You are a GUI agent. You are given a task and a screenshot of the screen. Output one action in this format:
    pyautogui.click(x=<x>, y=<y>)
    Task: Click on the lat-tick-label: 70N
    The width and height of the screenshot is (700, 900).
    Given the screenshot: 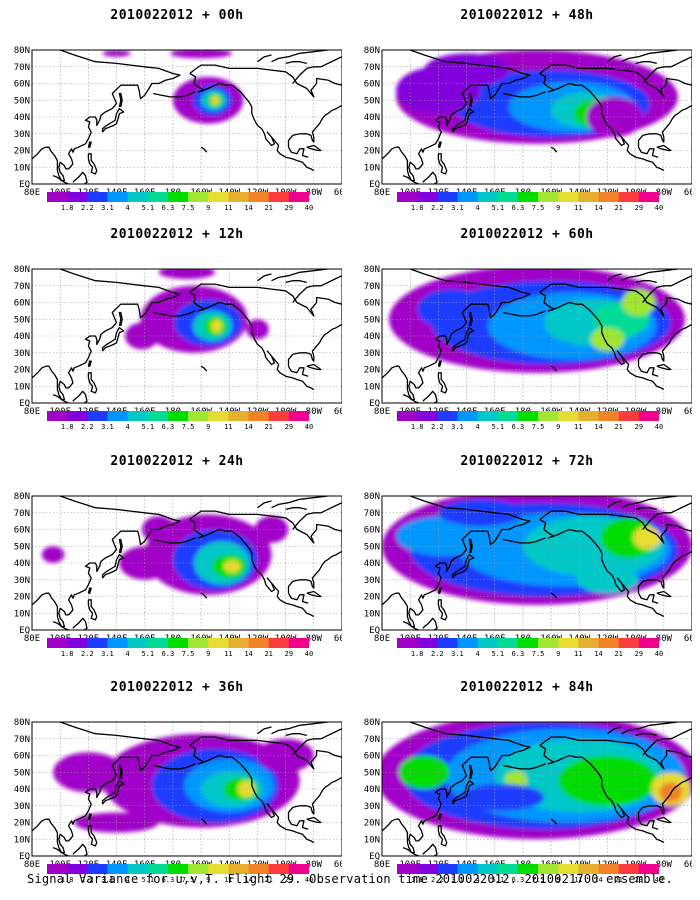 What is the action you would take?
    pyautogui.click(x=372, y=740)
    